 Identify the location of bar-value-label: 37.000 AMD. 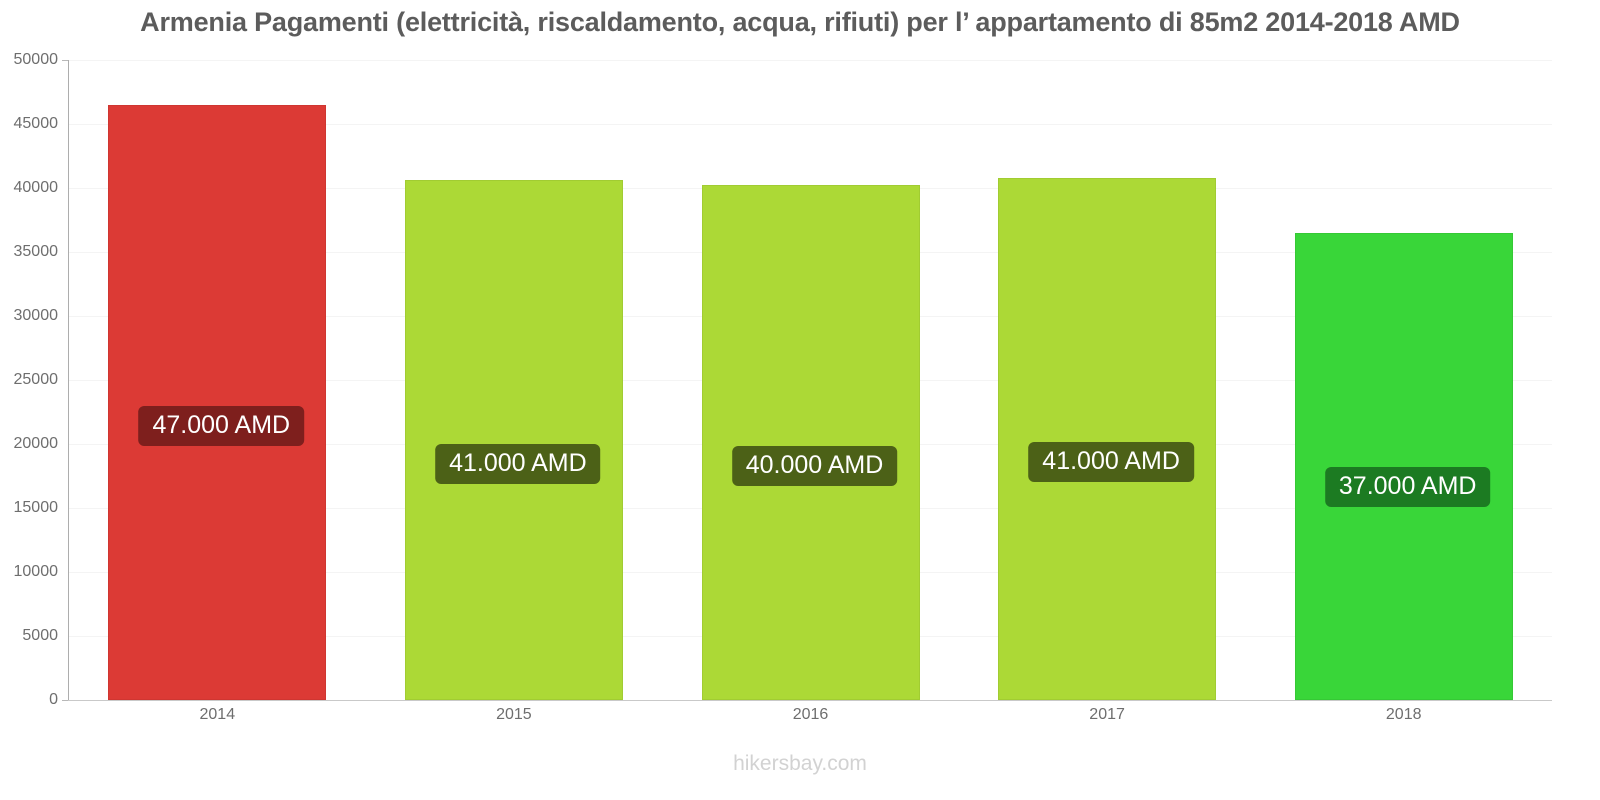
(1407, 487).